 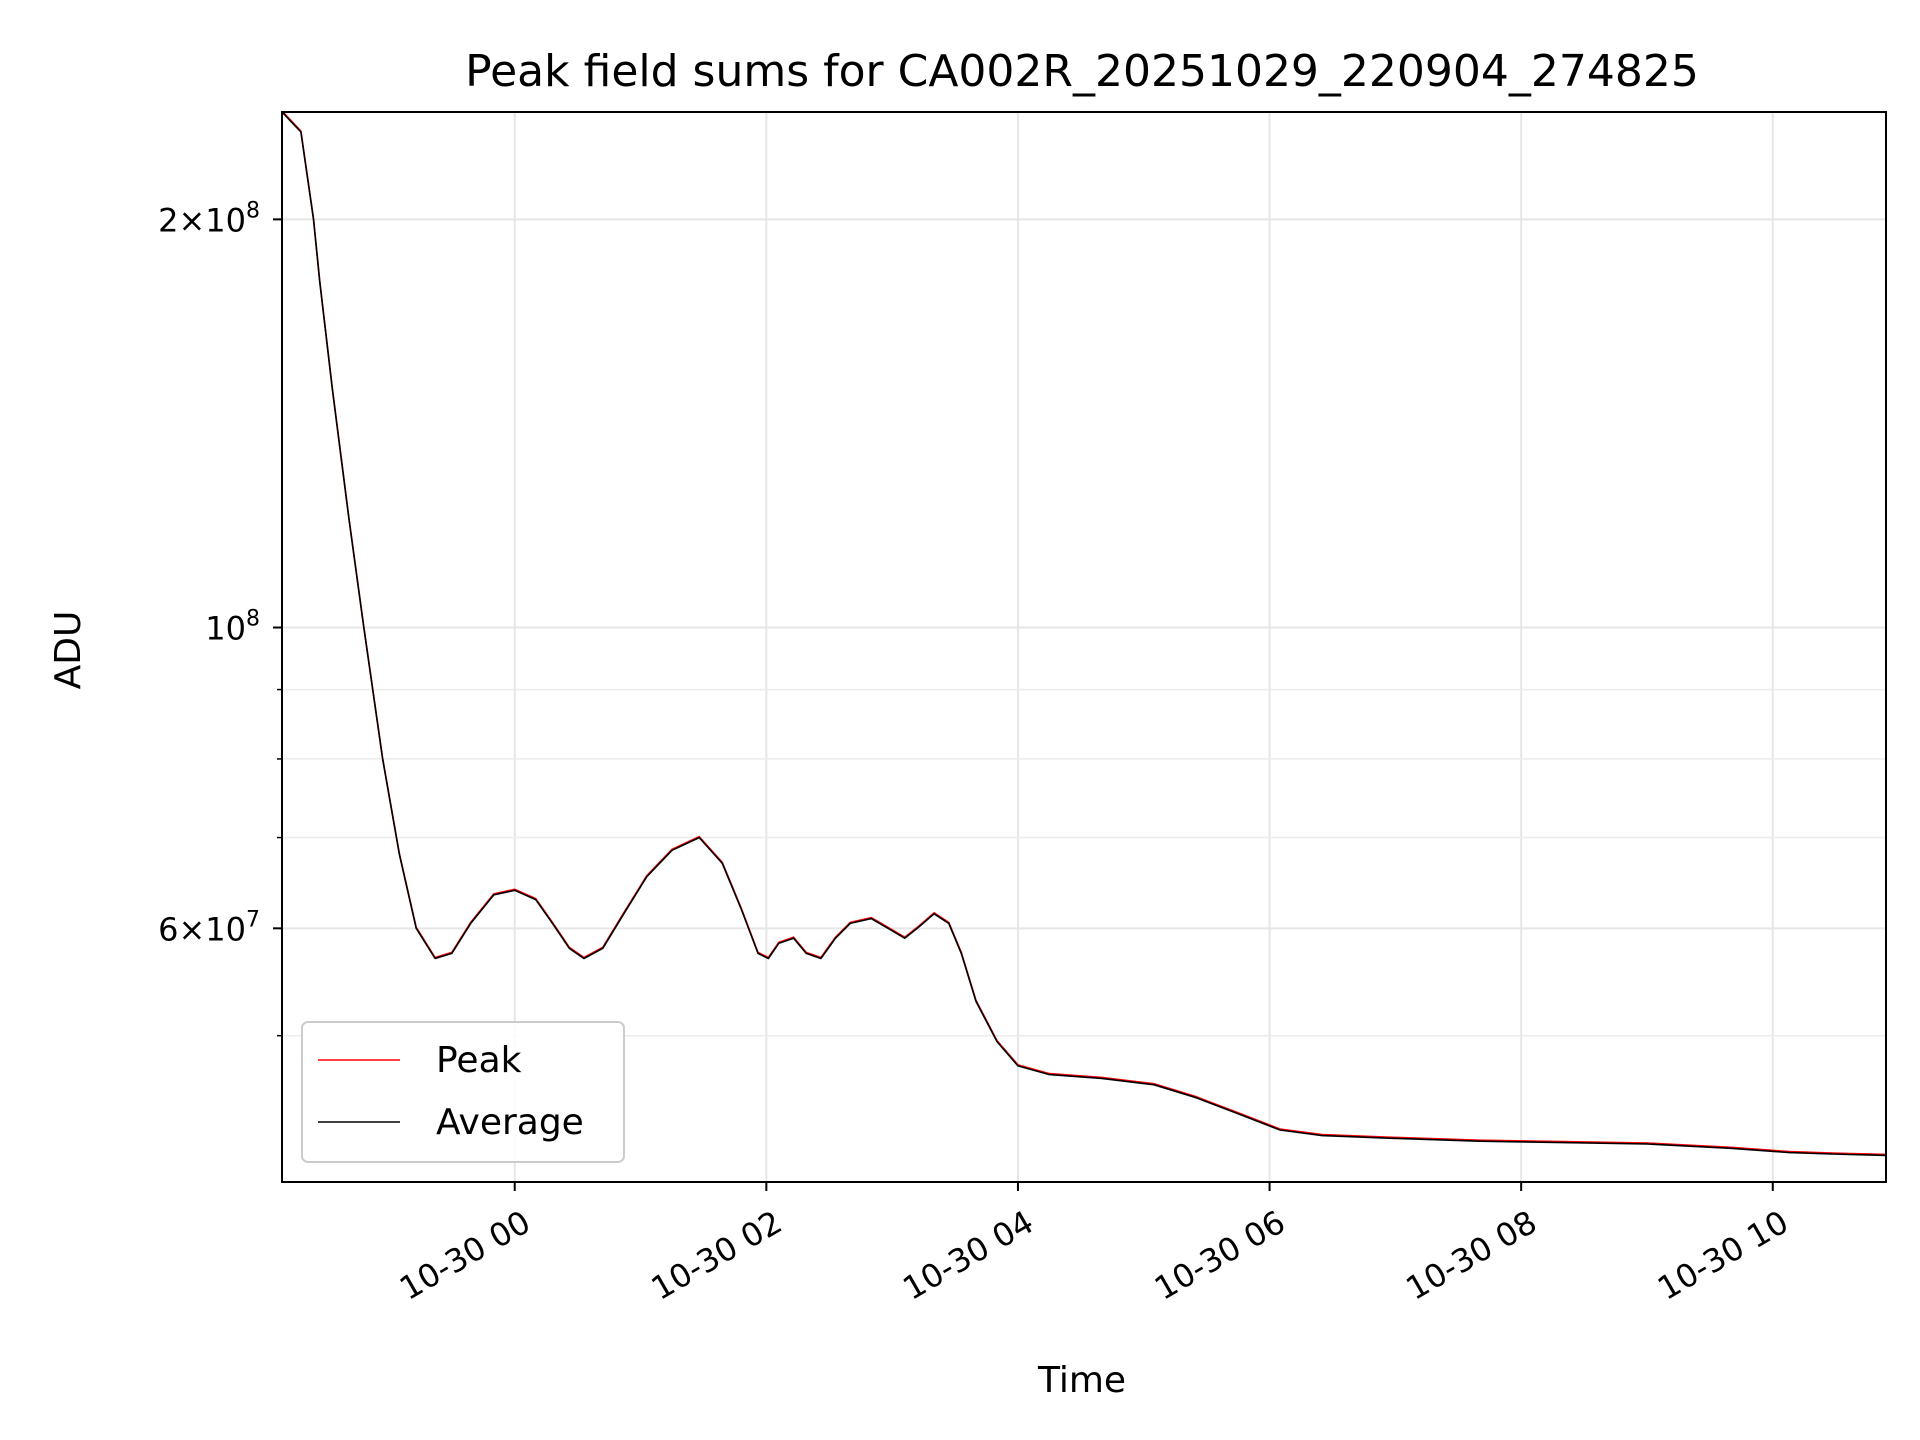 I want to click on x-tick-label: 10-30 02, so click(x=717, y=1255).